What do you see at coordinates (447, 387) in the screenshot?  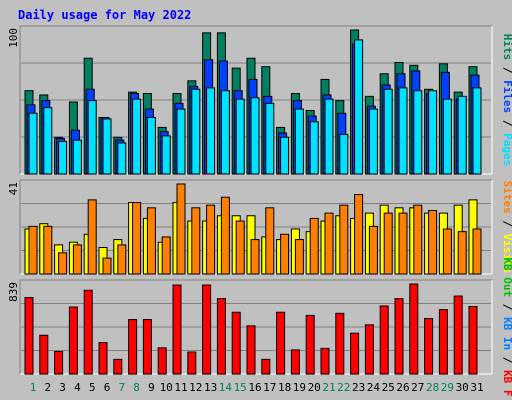 I see `x-tick-label: 29` at bounding box center [447, 387].